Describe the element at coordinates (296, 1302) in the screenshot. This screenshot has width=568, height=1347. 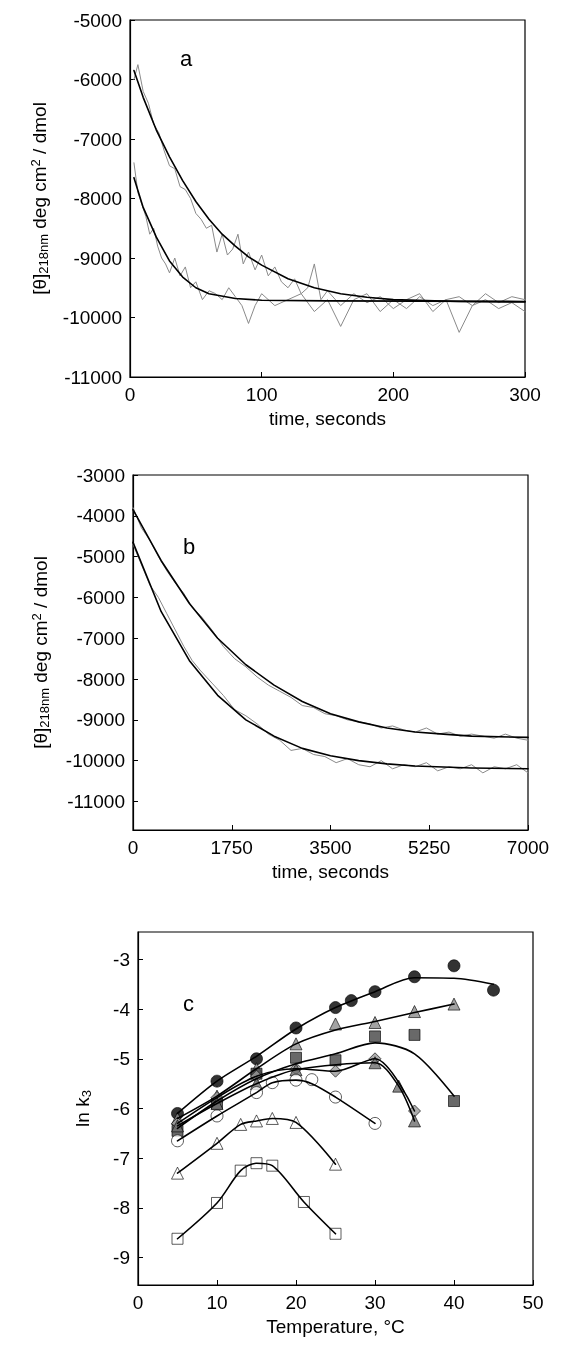
I see `x-tick-label: 20` at that location.